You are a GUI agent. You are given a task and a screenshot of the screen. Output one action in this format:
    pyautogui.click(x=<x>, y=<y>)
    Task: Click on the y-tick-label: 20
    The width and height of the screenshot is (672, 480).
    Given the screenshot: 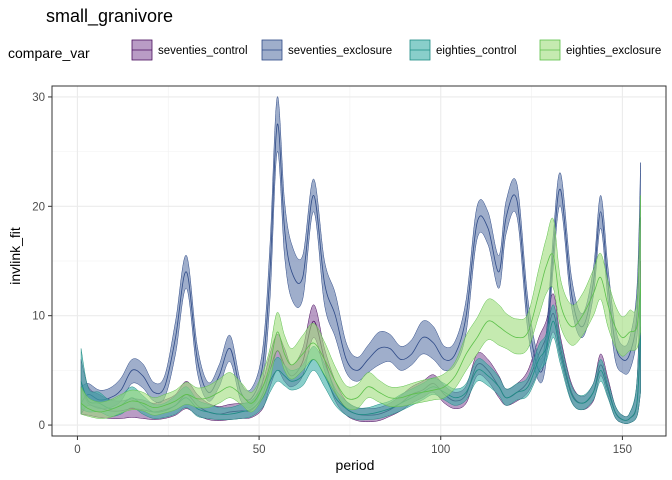 What is the action you would take?
    pyautogui.click(x=38, y=207)
    